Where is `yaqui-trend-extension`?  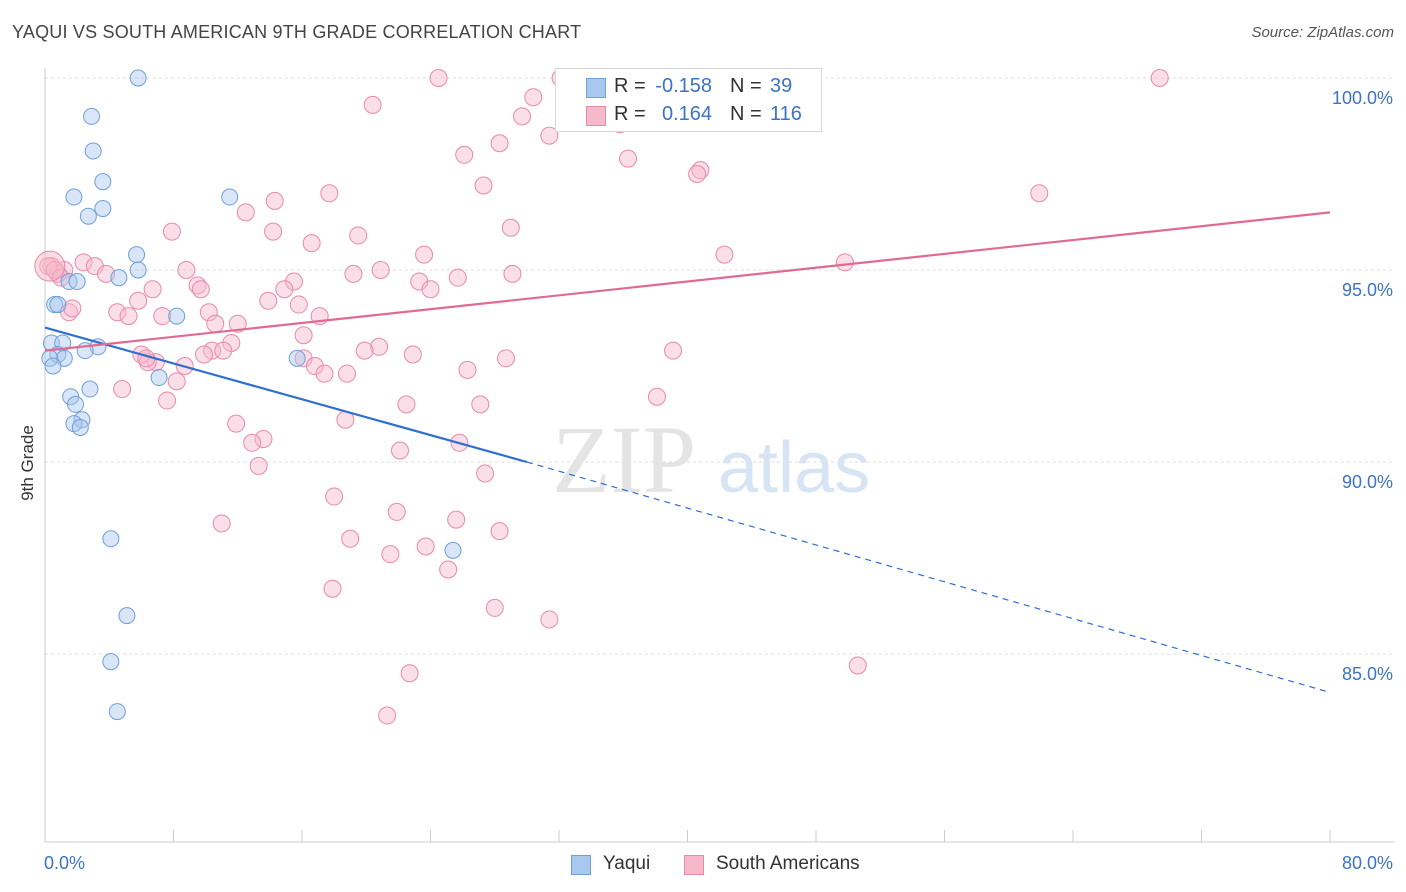
yaqui-trend-extension is located at coordinates (928, 577).